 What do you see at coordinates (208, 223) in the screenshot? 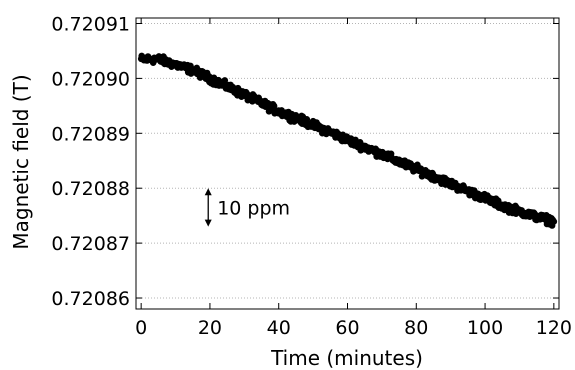
I see `annotation-arrow-down` at bounding box center [208, 223].